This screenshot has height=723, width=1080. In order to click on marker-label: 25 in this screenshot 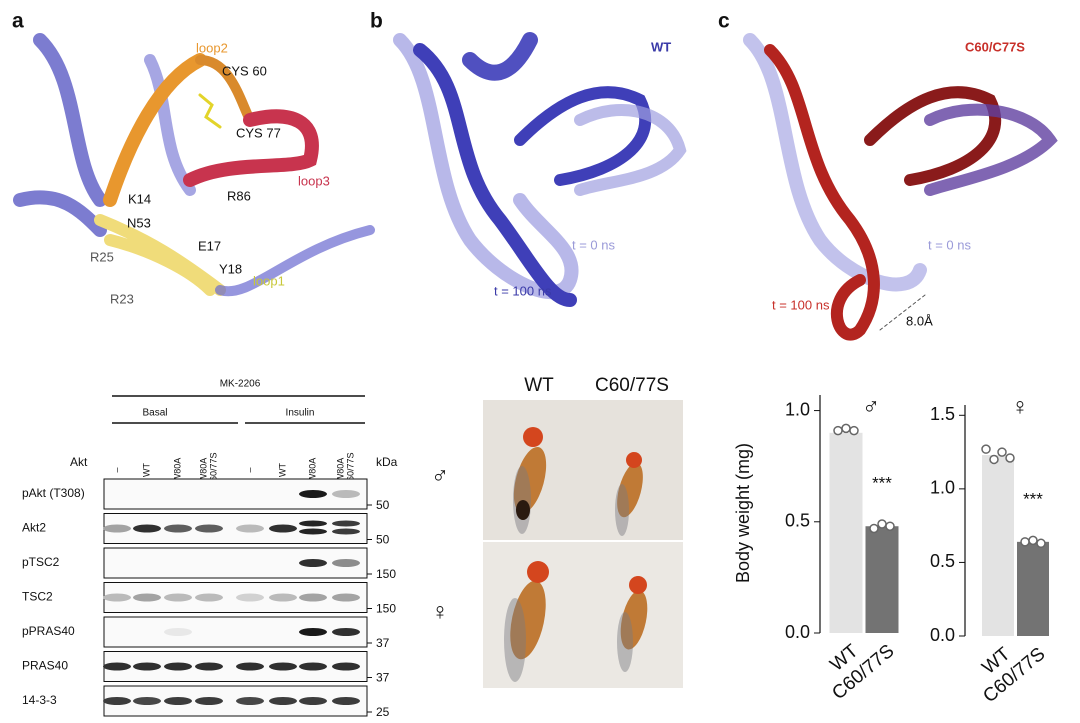, I will do `click(383, 712)`.